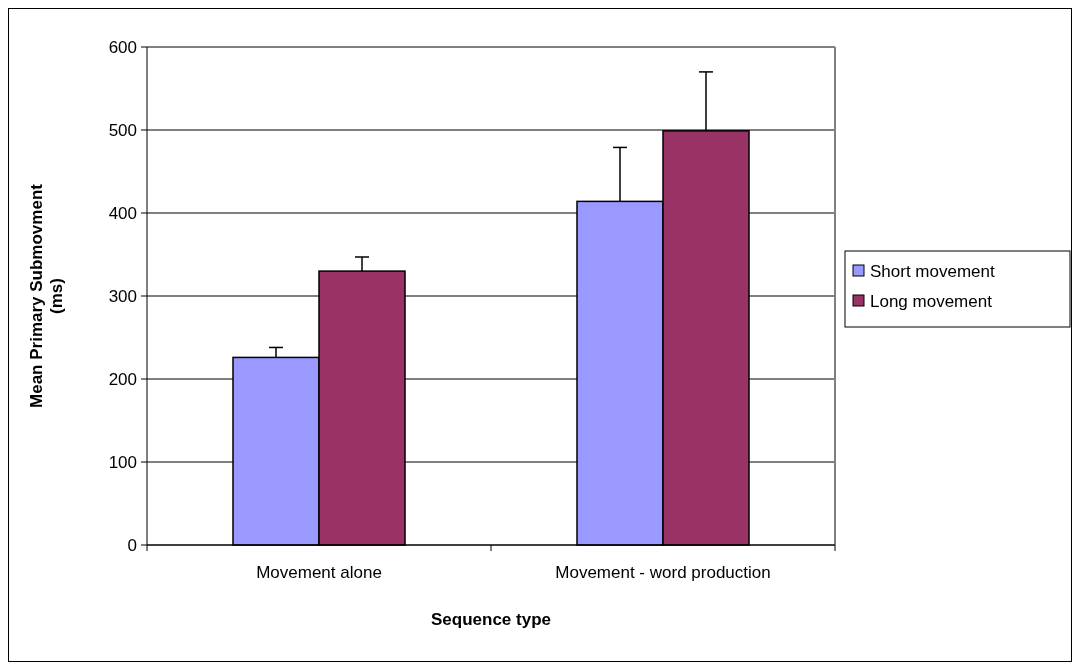 The width and height of the screenshot is (1080, 670). Describe the element at coordinates (122, 47) in the screenshot. I see `y-tick-label: 600` at that location.